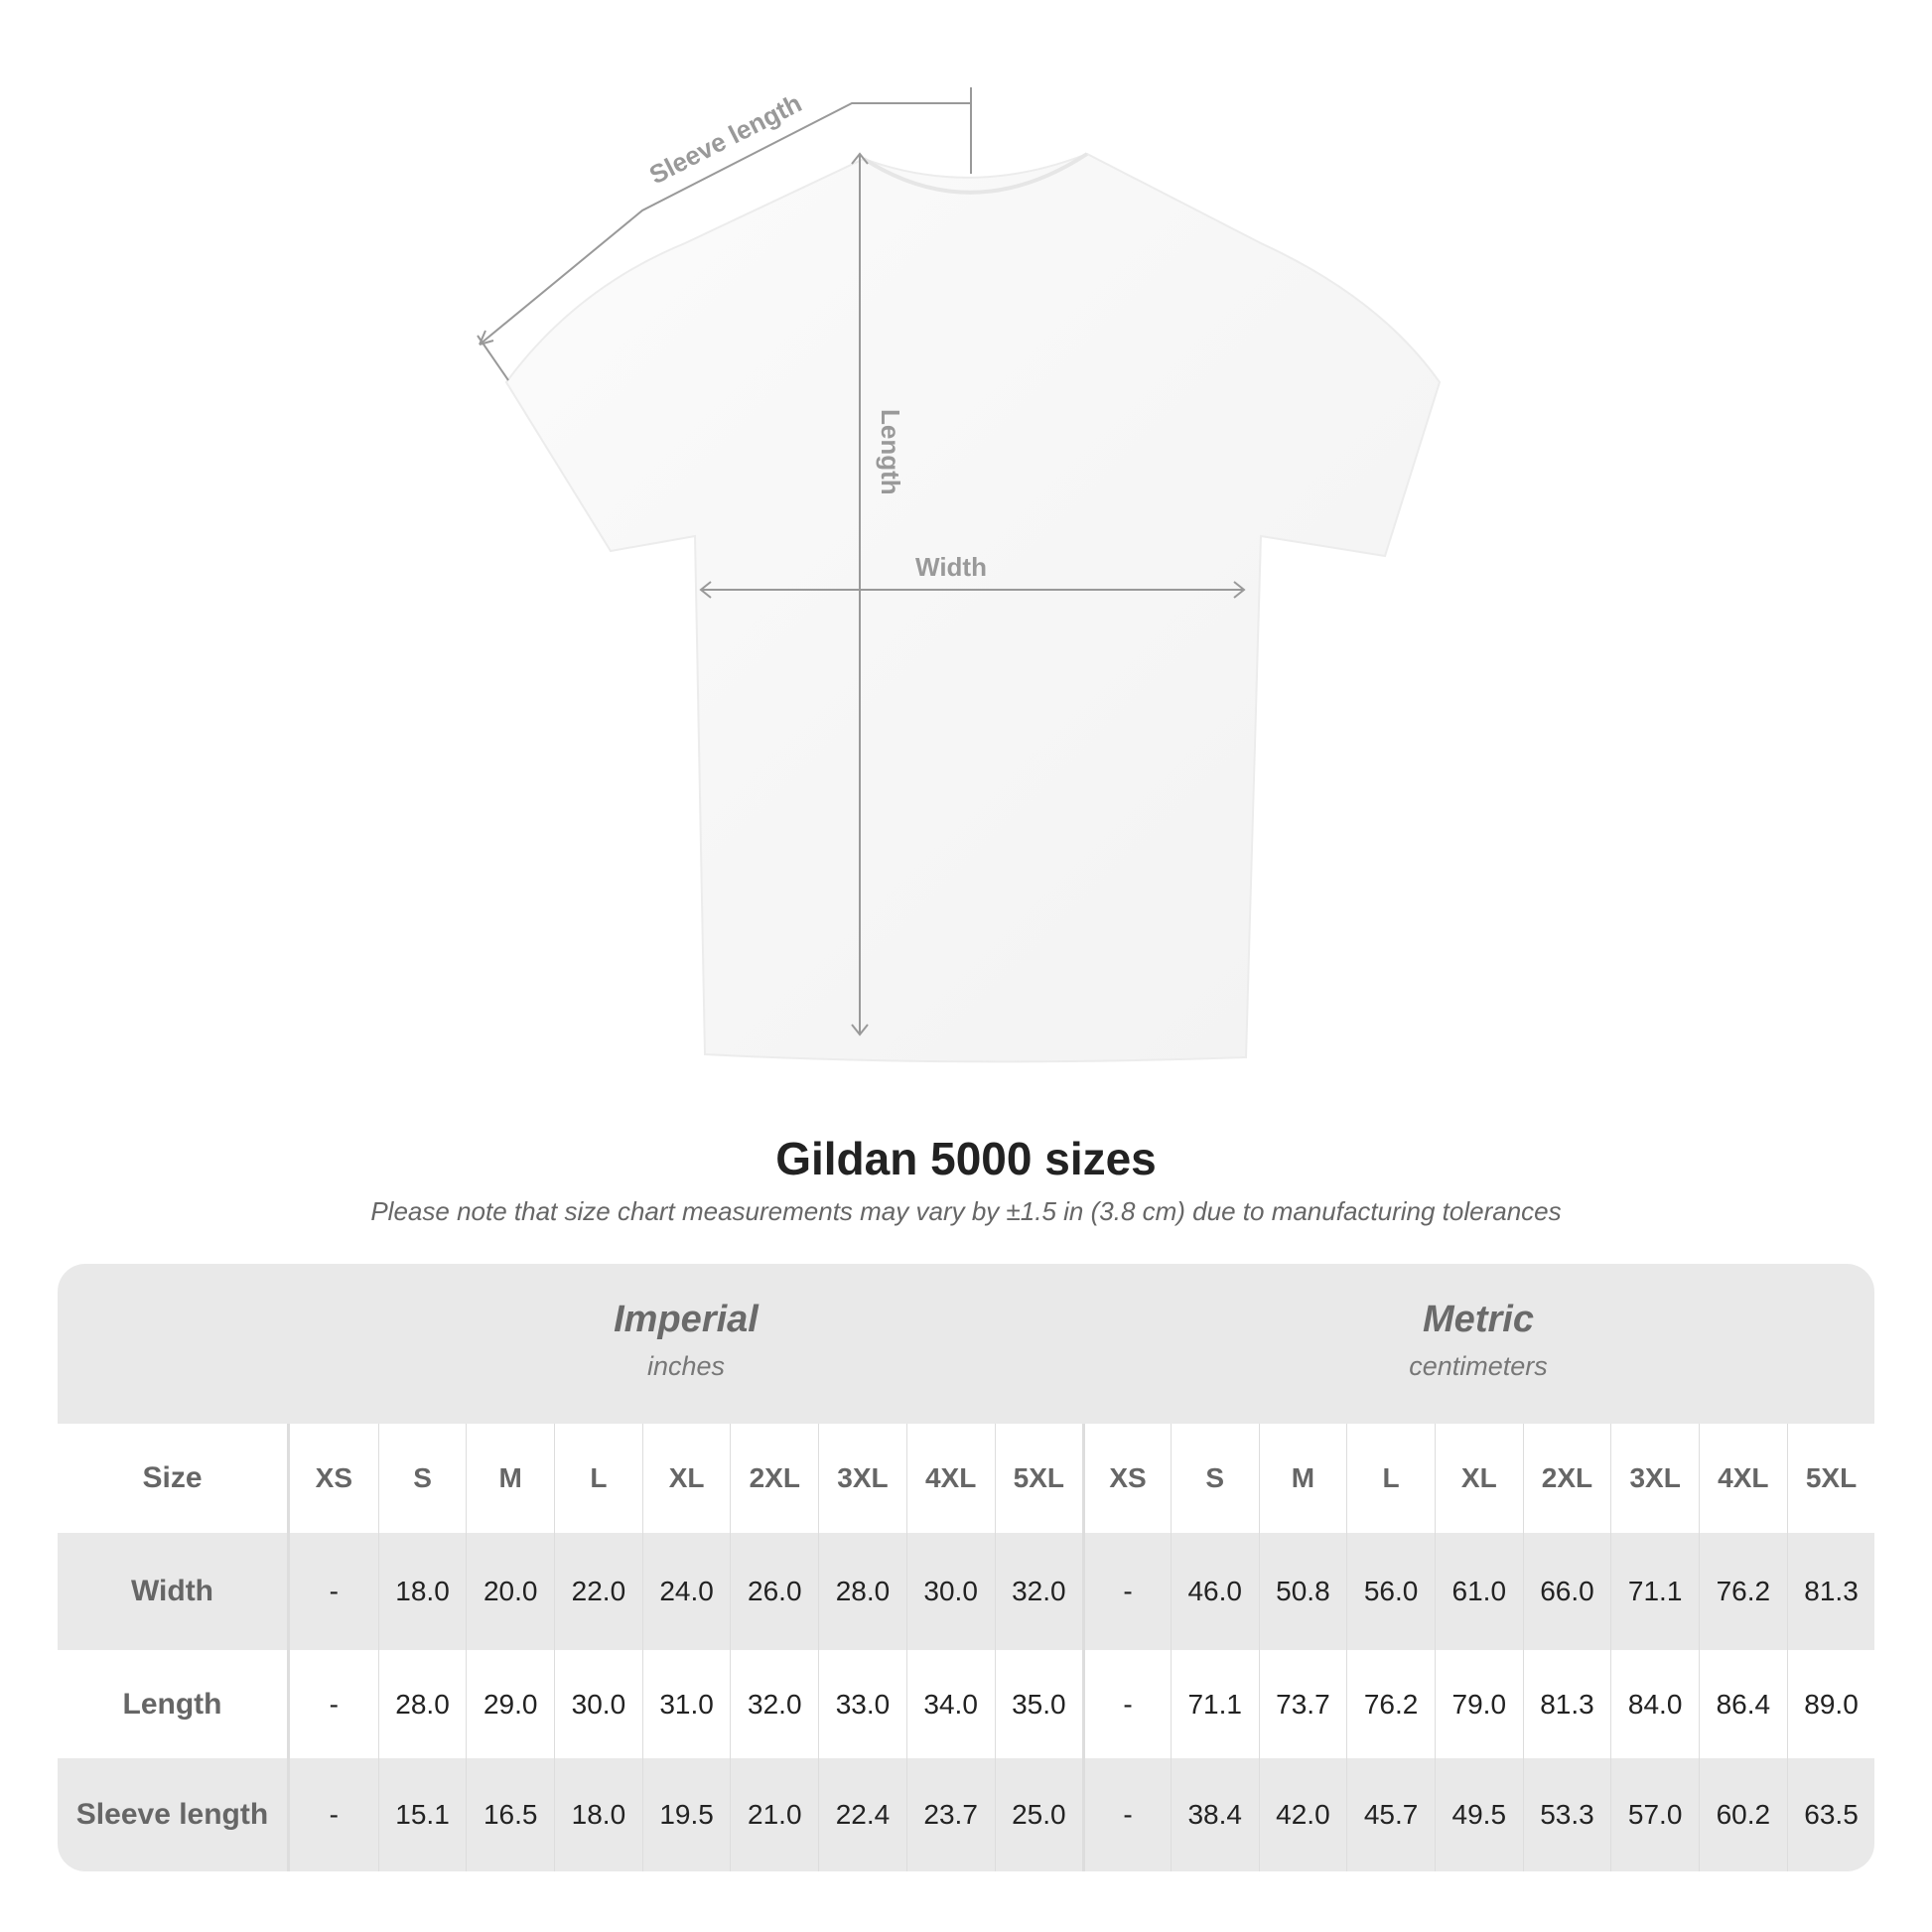 The height and width of the screenshot is (1932, 1932). Describe the element at coordinates (975, 173) in the screenshot. I see `tshirt-collar` at that location.